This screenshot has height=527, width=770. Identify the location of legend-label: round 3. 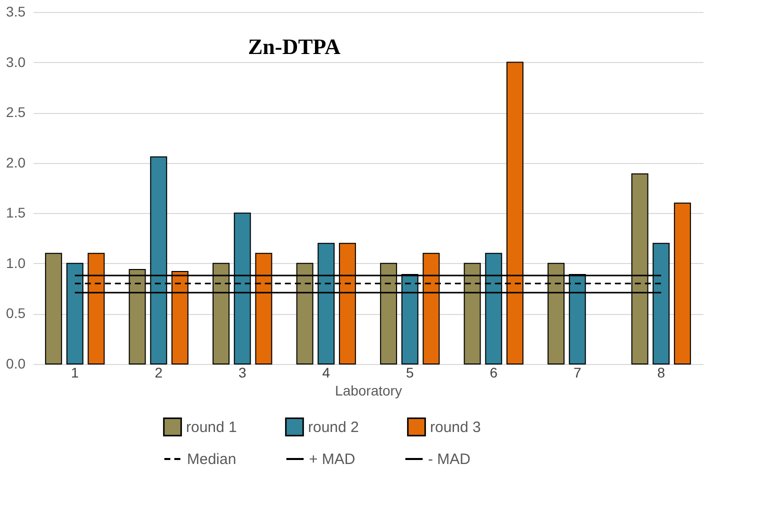
(455, 427).